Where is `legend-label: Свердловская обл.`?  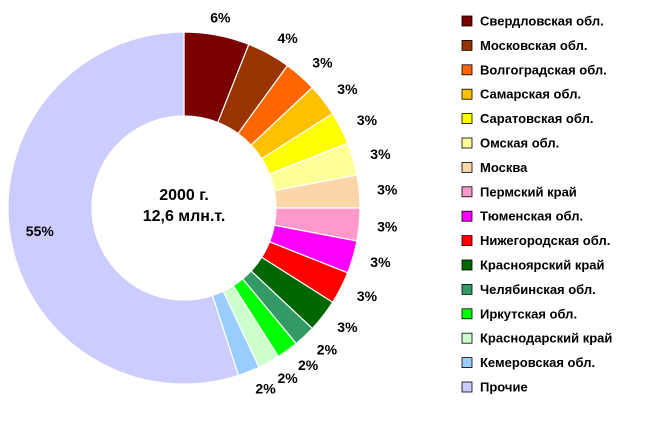
legend-label: Свердловская обл. is located at coordinates (542, 21).